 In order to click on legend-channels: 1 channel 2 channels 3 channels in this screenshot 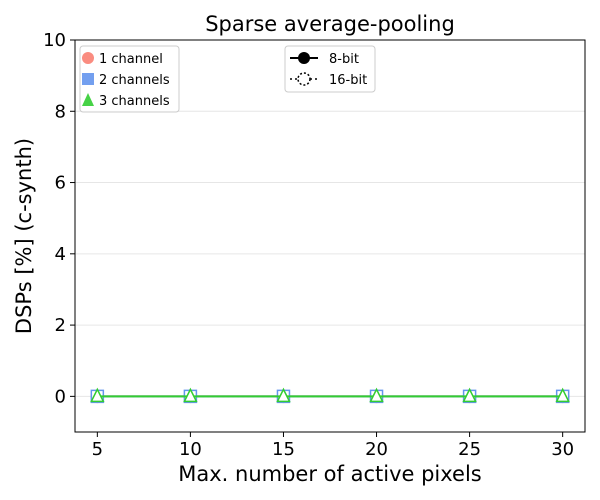, I will do `click(129, 79)`.